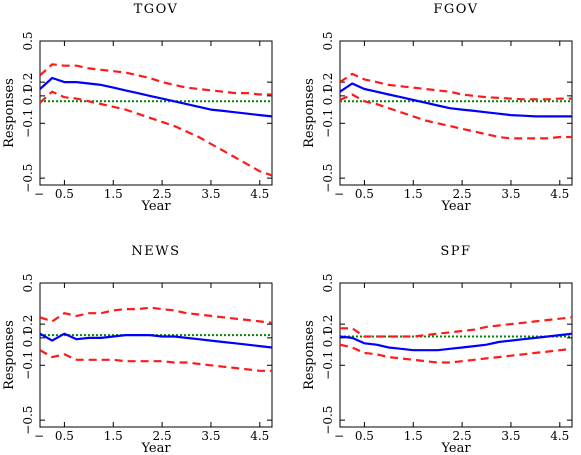  I want to click on chart-title: TGOV, so click(156, 9).